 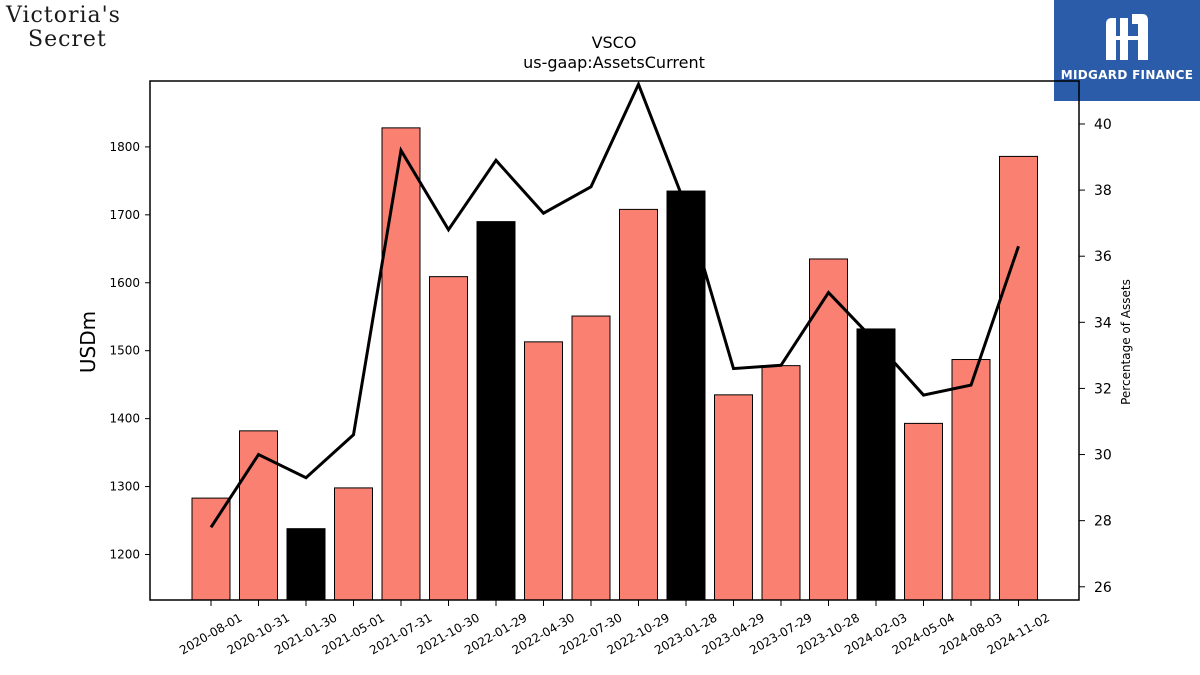 What do you see at coordinates (124, 147) in the screenshot?
I see `y-tick-label: 1800` at bounding box center [124, 147].